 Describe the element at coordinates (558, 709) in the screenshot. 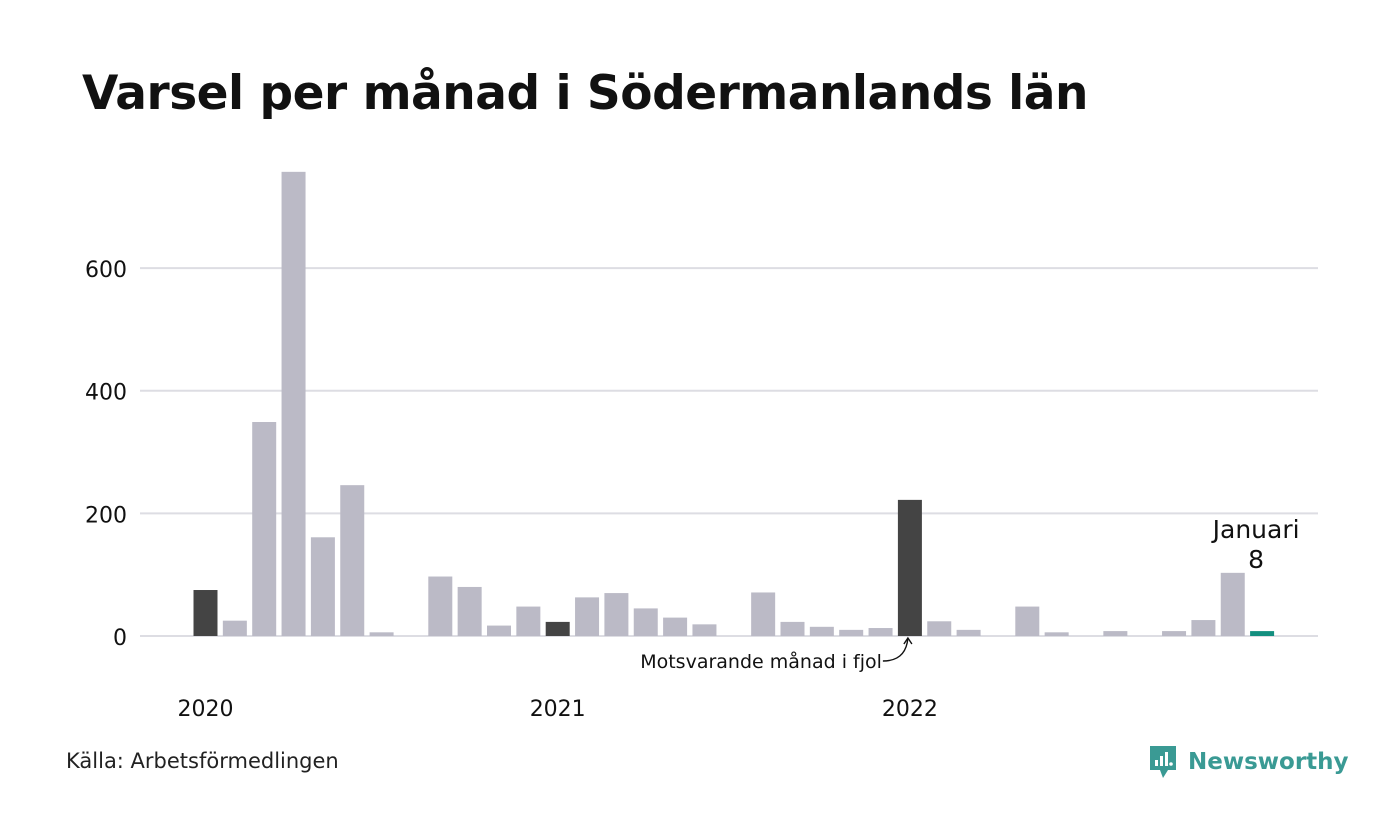

I see `x-tick-label: 2021` at that location.